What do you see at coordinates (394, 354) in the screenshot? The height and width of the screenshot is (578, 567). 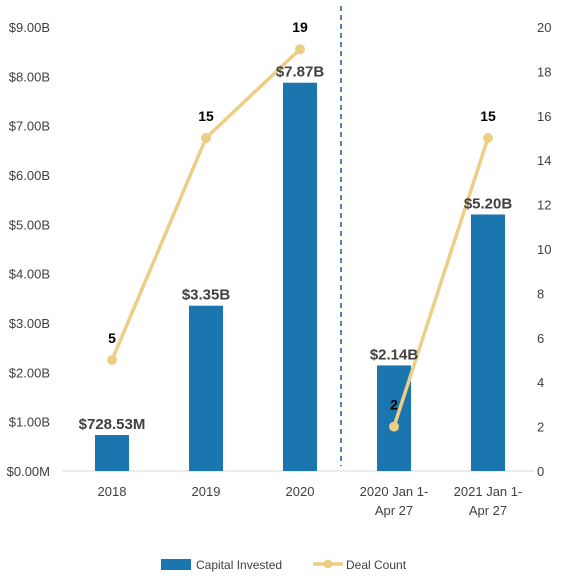 I see `capital-invested-label: $2.14B` at bounding box center [394, 354].